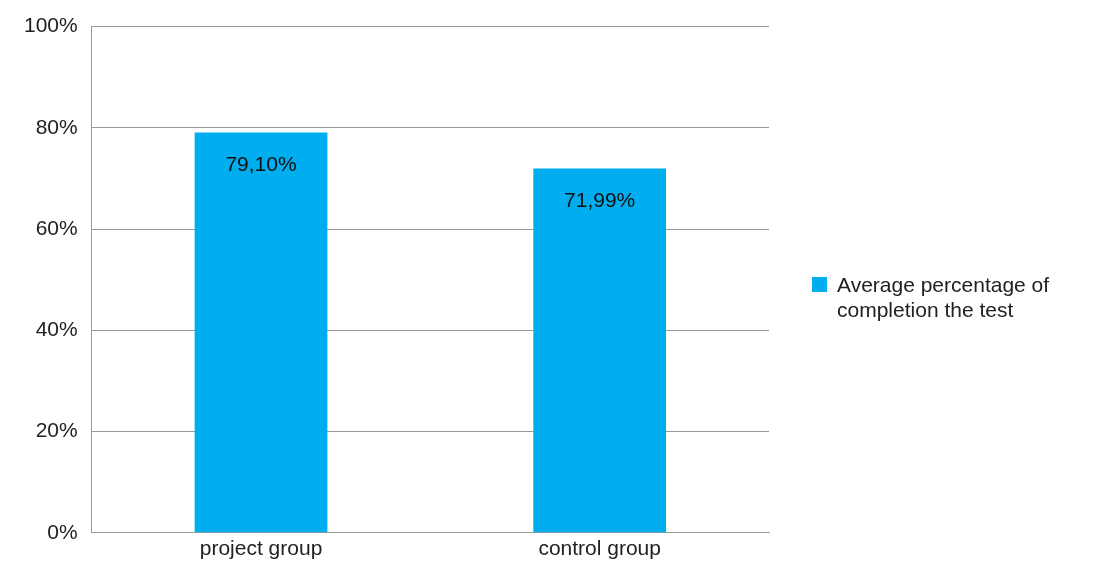 The width and height of the screenshot is (1097, 570). Describe the element at coordinates (62, 531) in the screenshot. I see `y-tick-label: 0%` at that location.